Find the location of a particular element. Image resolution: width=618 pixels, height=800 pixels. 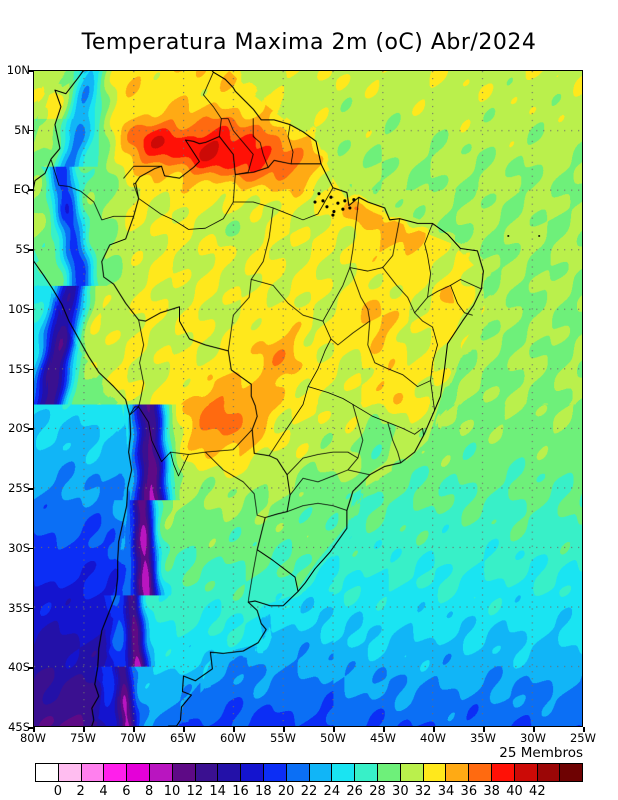

colorbar-tick-label: 40 is located at coordinates (514, 791).